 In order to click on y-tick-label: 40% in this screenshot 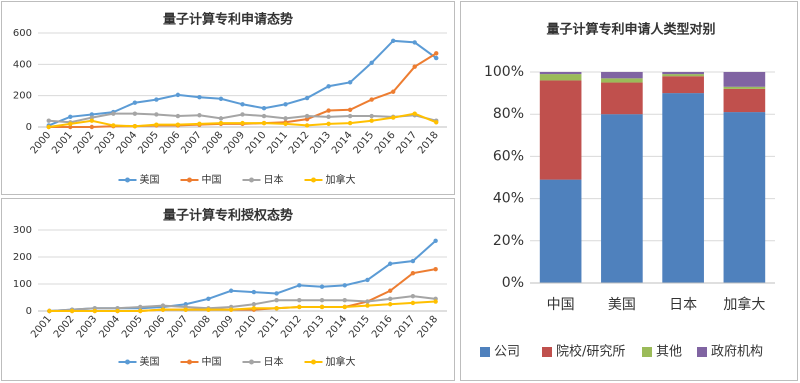, I will do `click(508, 199)`.